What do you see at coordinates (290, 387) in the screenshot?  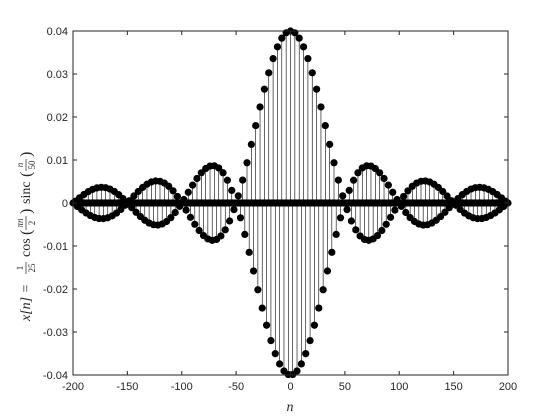 I see `x-tick-label: 0` at bounding box center [290, 387].